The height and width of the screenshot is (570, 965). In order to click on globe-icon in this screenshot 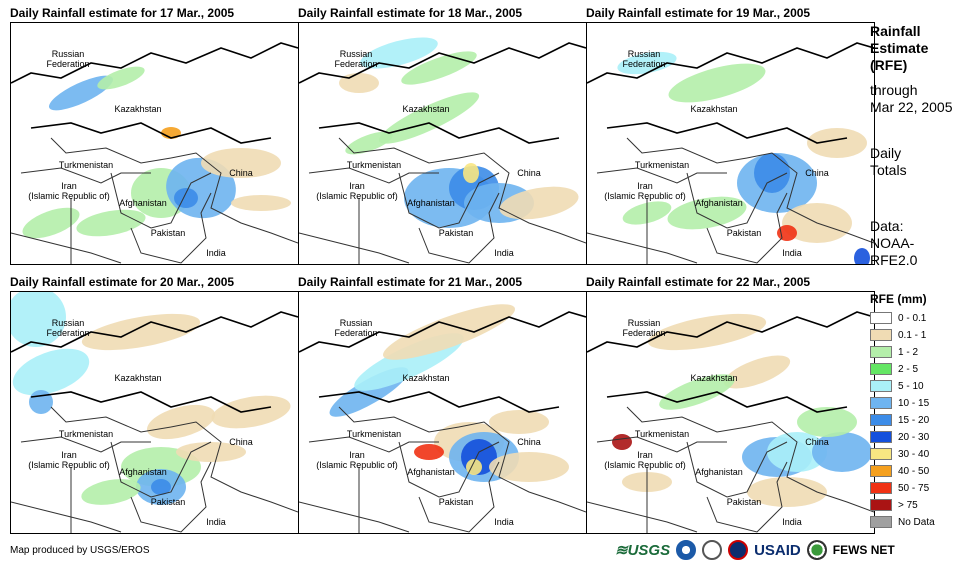, I will do `click(816, 550)`.